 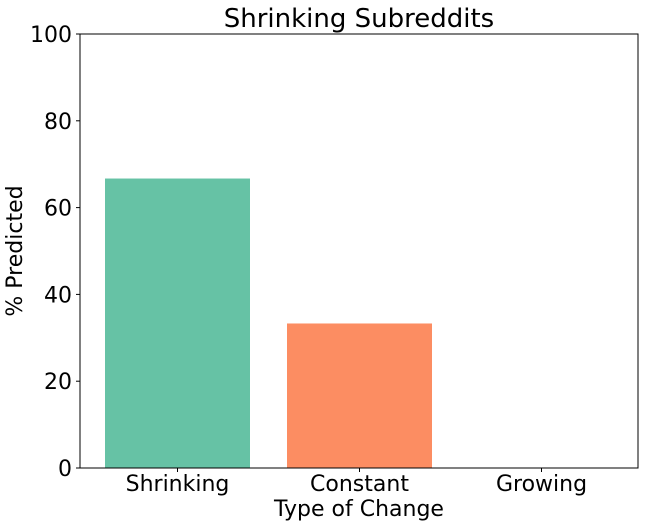 I want to click on x-tick-label: Constant, so click(x=359, y=484).